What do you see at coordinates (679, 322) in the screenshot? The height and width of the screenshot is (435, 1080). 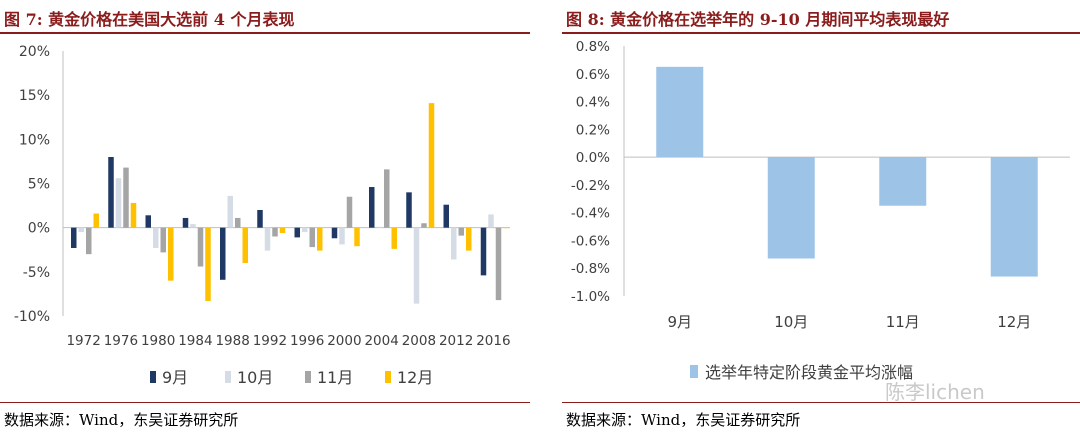 I see `x-tick-label: 9月` at bounding box center [679, 322].